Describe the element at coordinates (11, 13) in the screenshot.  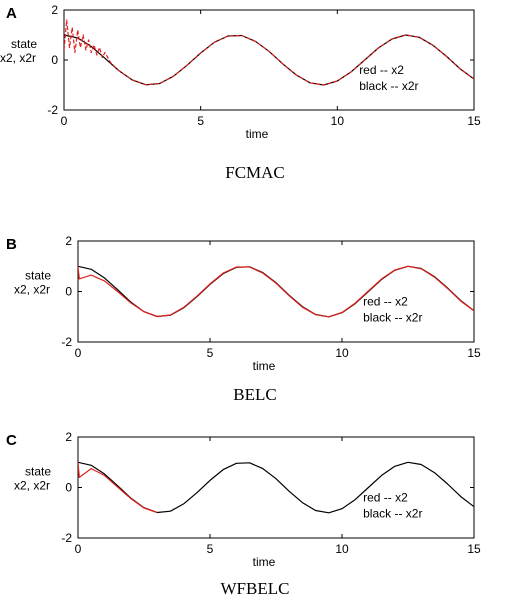
I see `panel-label: A` at that location.